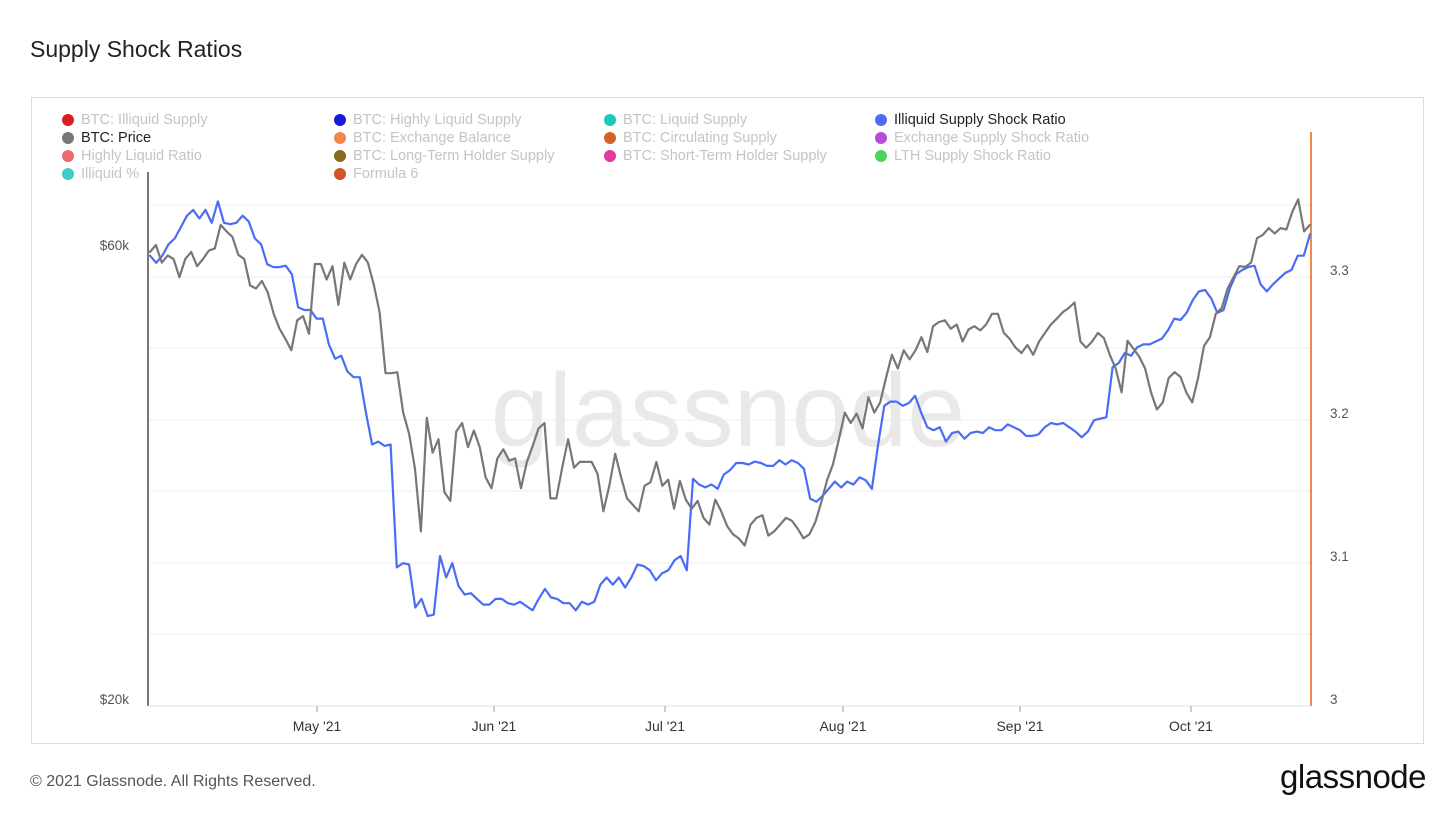 Image resolution: width=1456 pixels, height=819 pixels. What do you see at coordinates (725, 156) in the screenshot?
I see `legend-label: BTC: Short-Term Holder Supply` at bounding box center [725, 156].